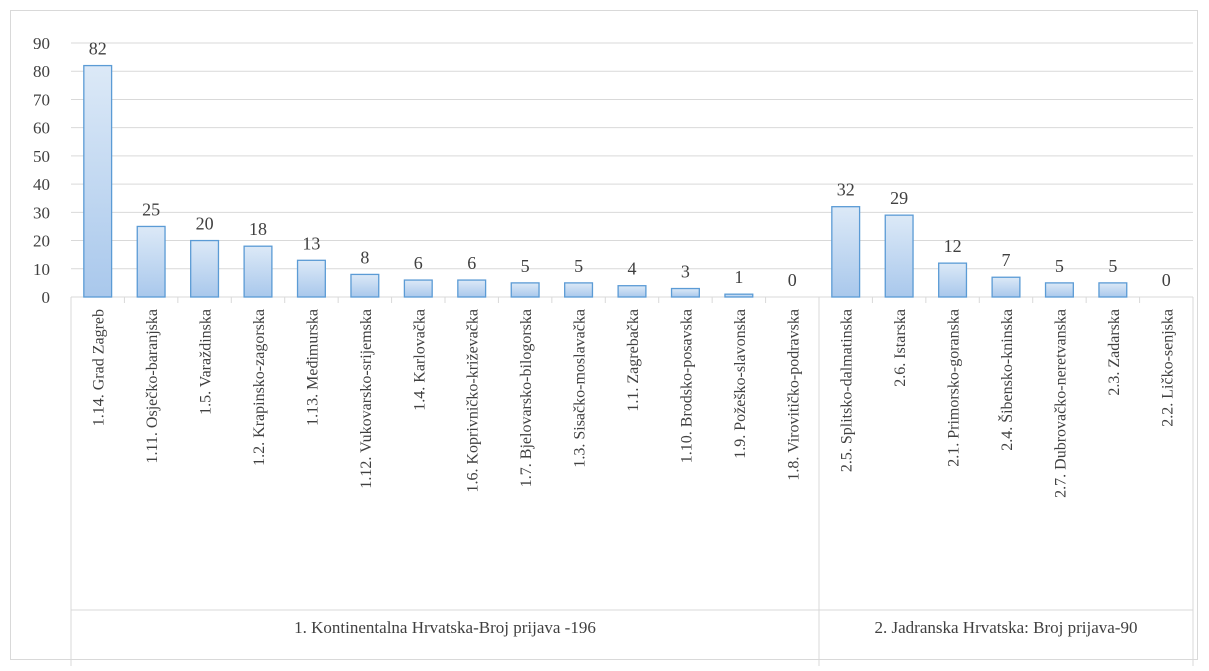 This screenshot has width=1209, height=671. I want to click on data-label: 13, so click(311, 243).